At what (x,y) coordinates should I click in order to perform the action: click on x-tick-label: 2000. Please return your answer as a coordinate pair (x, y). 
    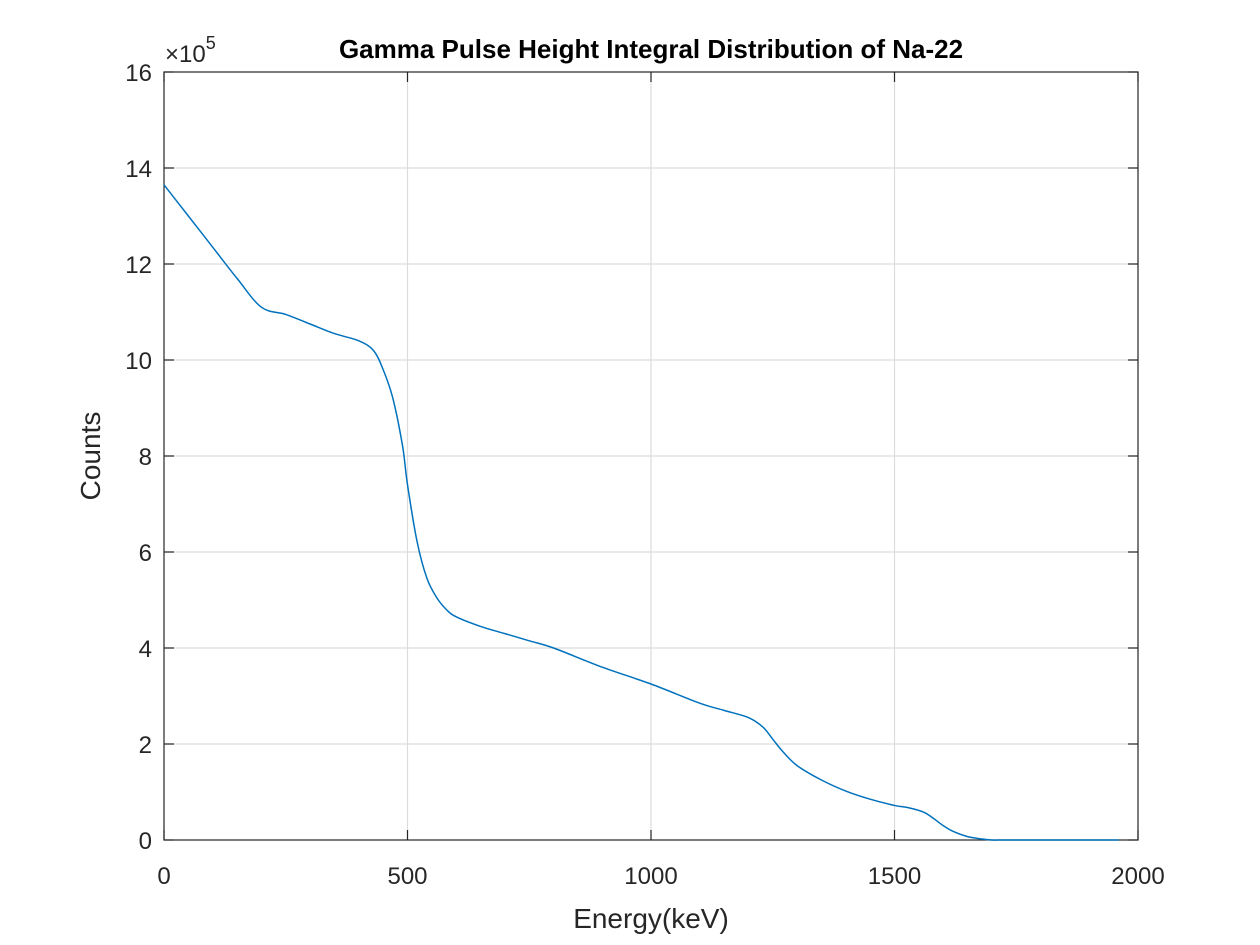
    Looking at the image, I should click on (1137, 876).